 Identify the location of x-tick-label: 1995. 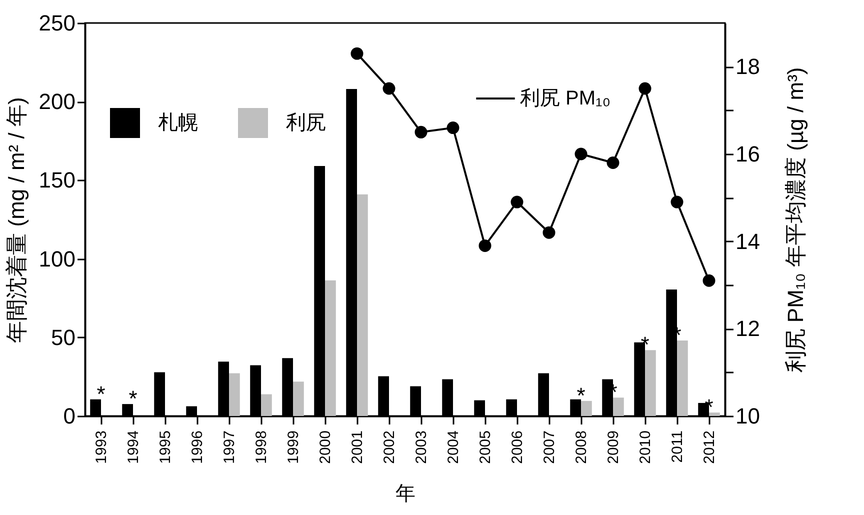
(165, 447).